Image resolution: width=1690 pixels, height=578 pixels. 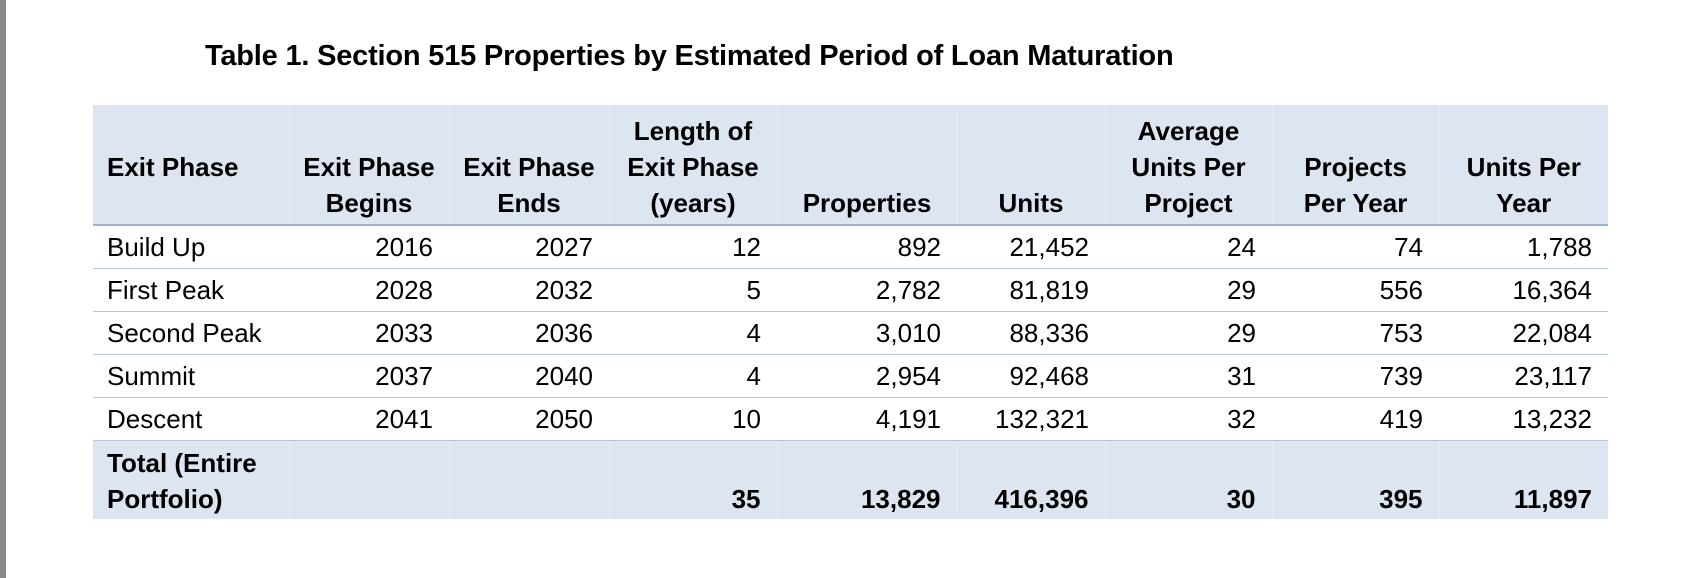 What do you see at coordinates (369, 376) in the screenshot?
I see `cell-begins: 2037` at bounding box center [369, 376].